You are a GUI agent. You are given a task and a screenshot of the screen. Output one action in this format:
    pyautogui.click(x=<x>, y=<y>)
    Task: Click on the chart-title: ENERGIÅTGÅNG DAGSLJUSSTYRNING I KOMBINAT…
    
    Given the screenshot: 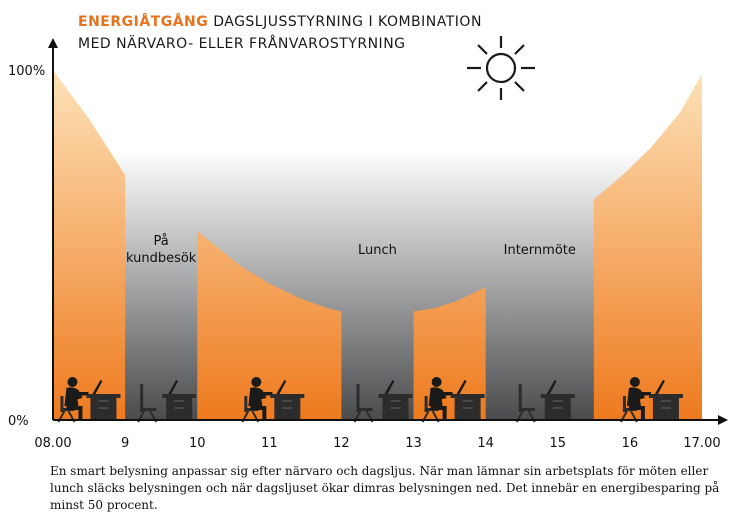 What is the action you would take?
    pyautogui.click(x=280, y=21)
    